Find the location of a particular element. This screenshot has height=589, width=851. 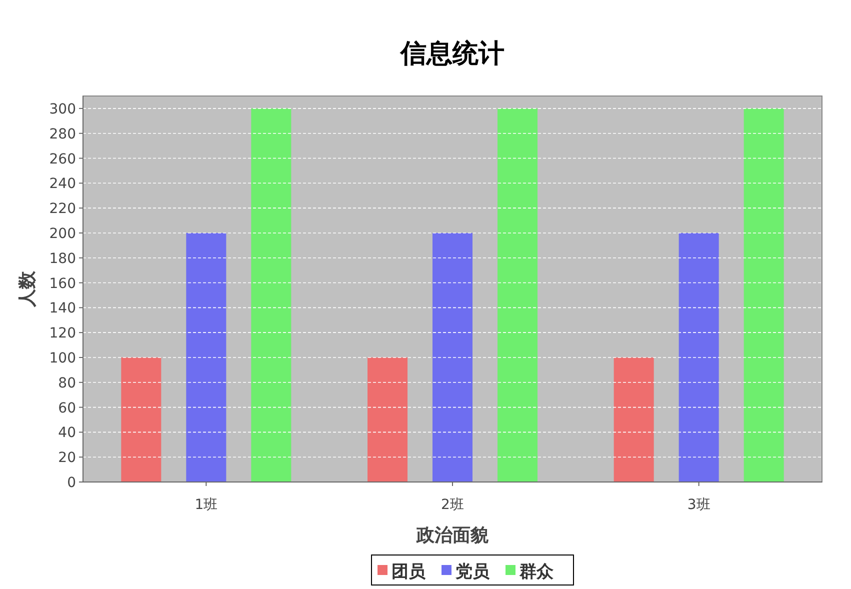

legend-label: 群众 is located at coordinates (536, 572).